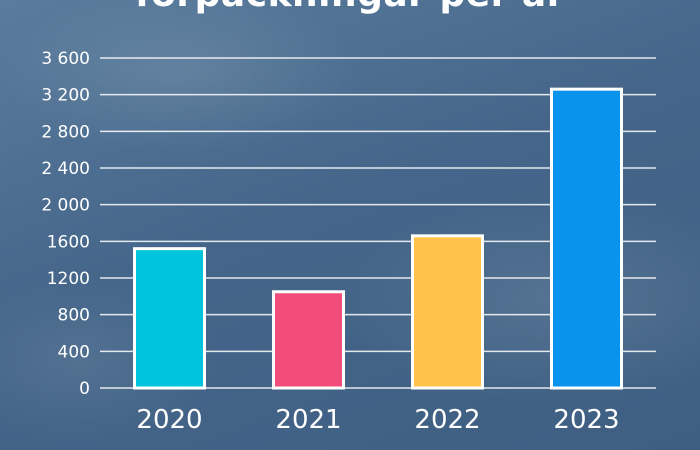 This screenshot has width=700, height=450. Describe the element at coordinates (586, 238) in the screenshot. I see `bar-2023` at that location.